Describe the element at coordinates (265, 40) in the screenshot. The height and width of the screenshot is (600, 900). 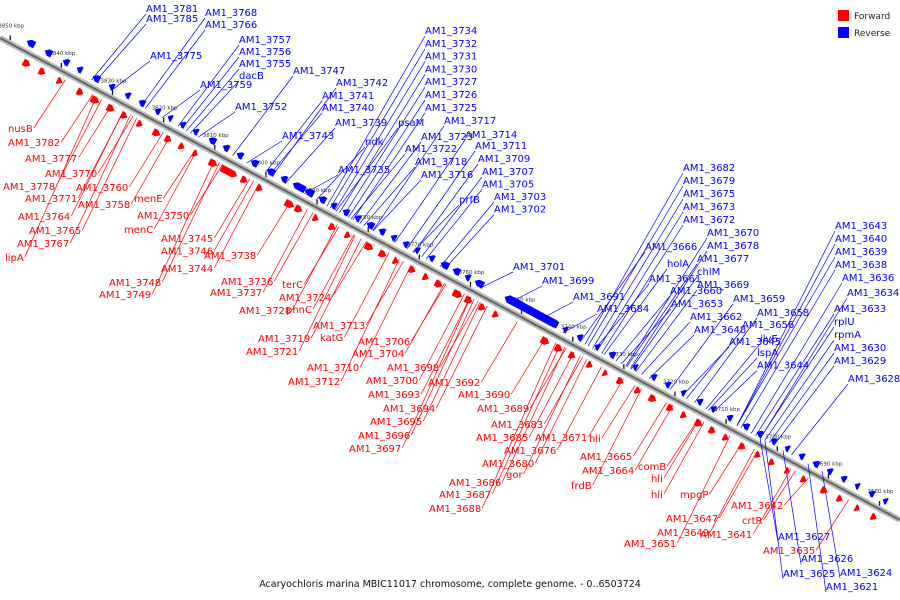
I see `gene-label-am1-3757: AM1_3757` at that location.